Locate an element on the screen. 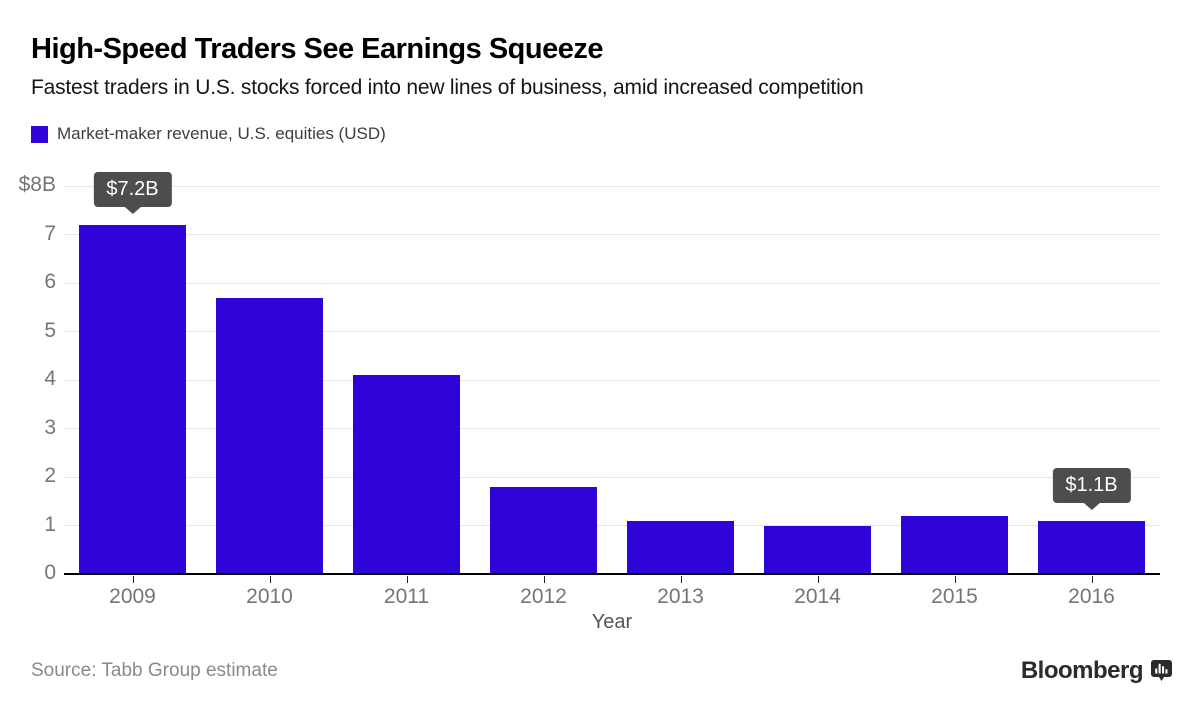 The width and height of the screenshot is (1200, 715). x-axis-tick-label: 2013 is located at coordinates (680, 596).